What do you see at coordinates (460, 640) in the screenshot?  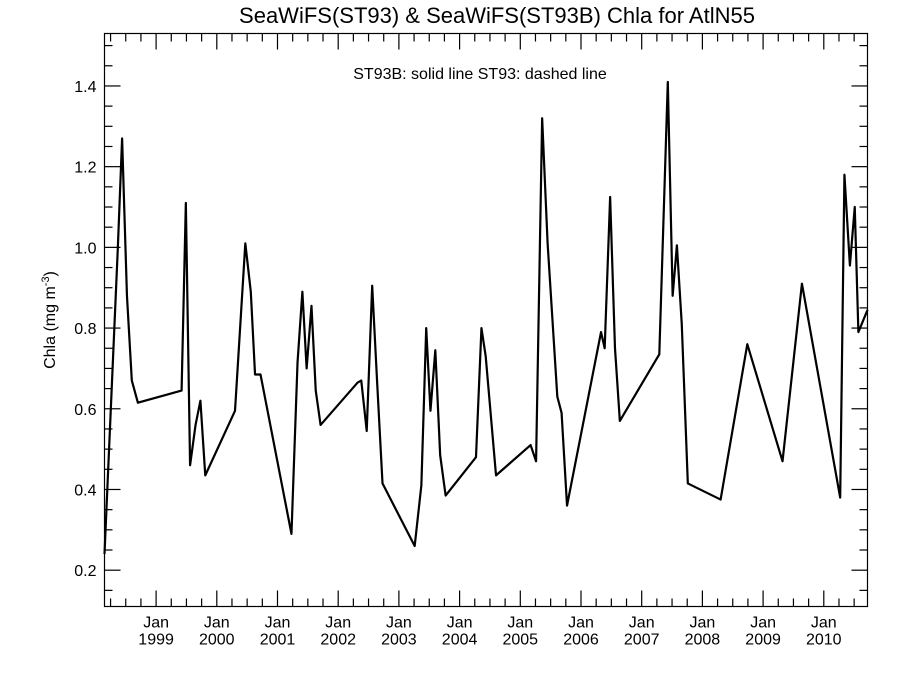 I see `x-tick-label-year: 2004` at bounding box center [460, 640].